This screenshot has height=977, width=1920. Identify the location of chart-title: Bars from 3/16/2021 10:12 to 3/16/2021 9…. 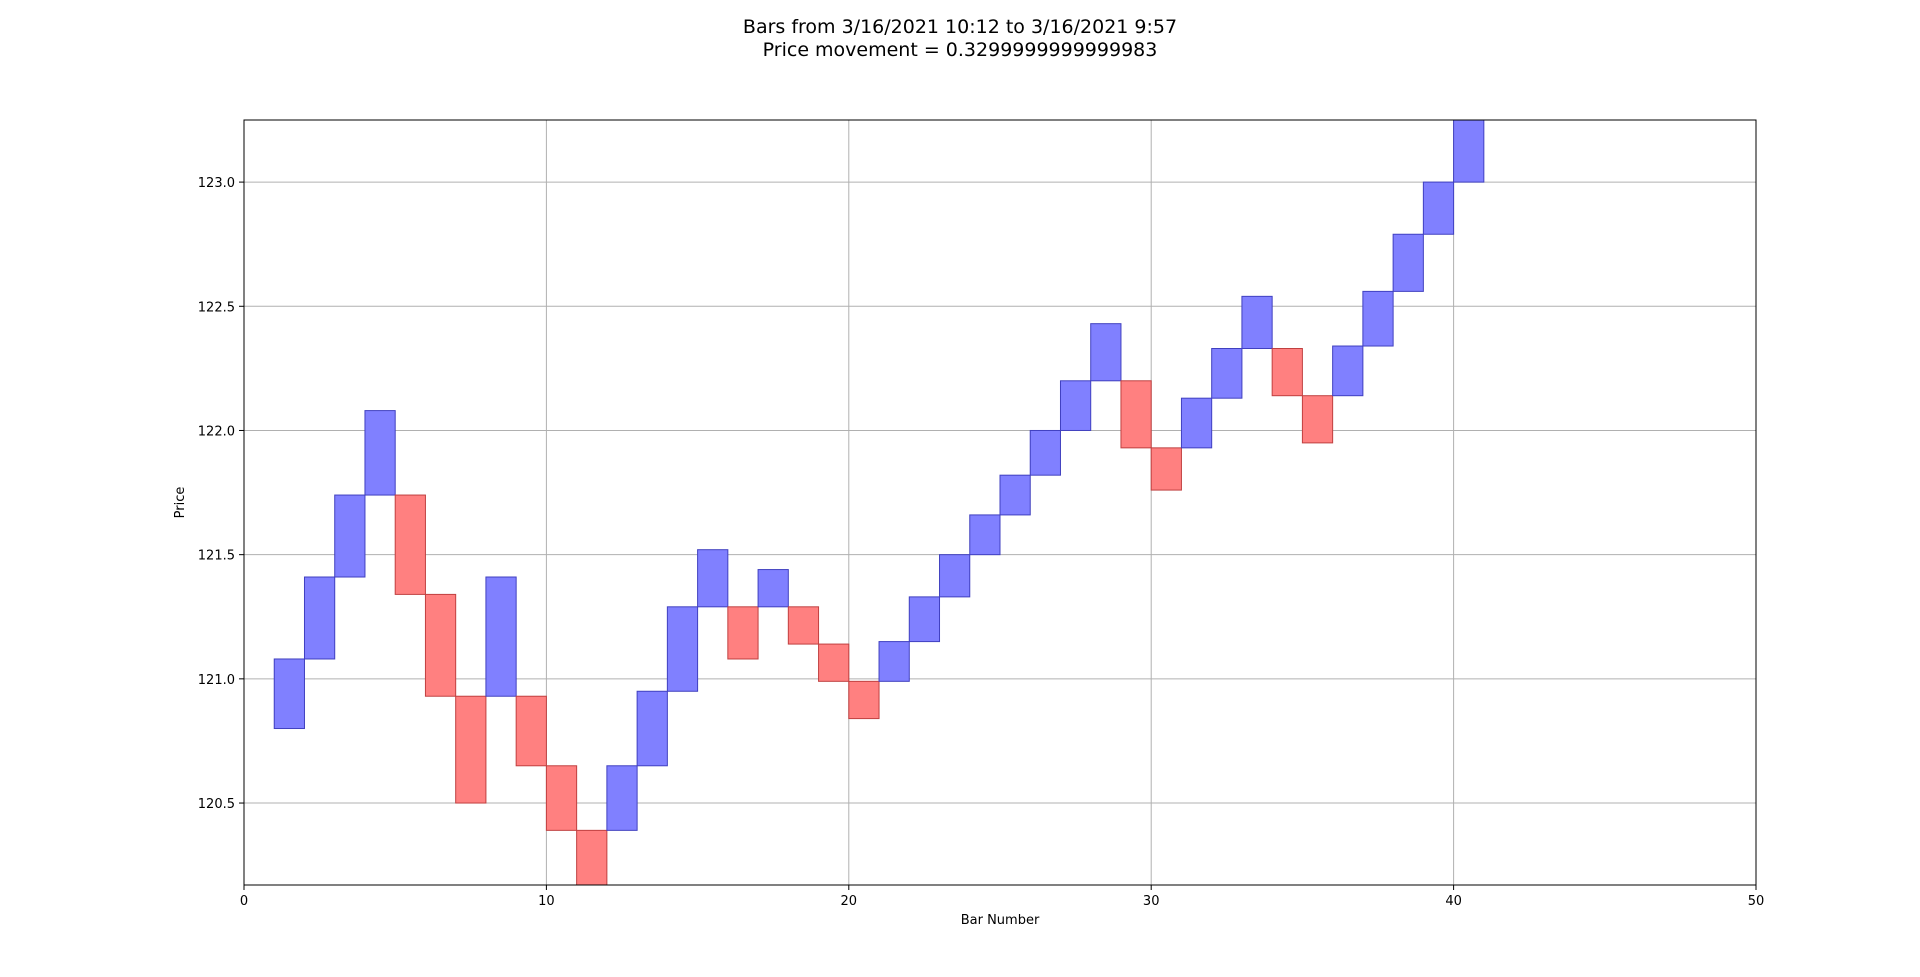
(960, 39).